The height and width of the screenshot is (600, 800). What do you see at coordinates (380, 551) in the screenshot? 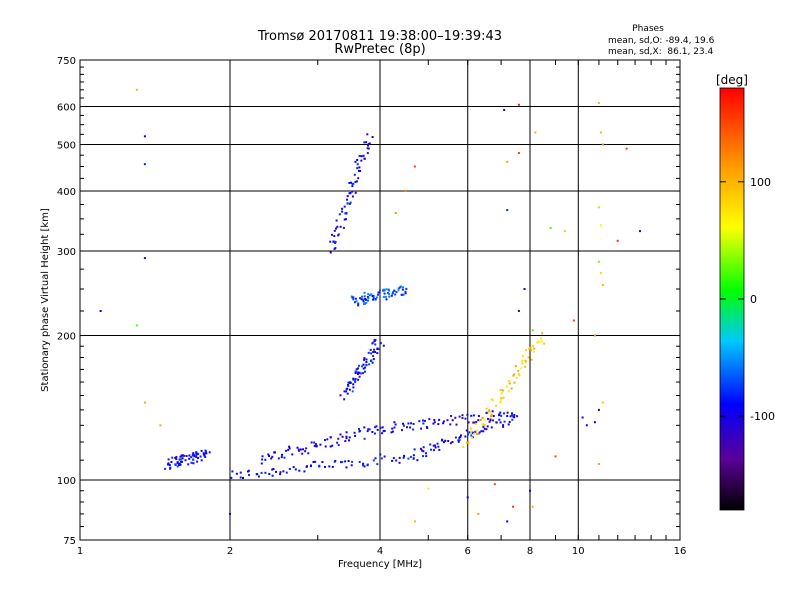
I see `x-tick-label: 4` at bounding box center [380, 551].